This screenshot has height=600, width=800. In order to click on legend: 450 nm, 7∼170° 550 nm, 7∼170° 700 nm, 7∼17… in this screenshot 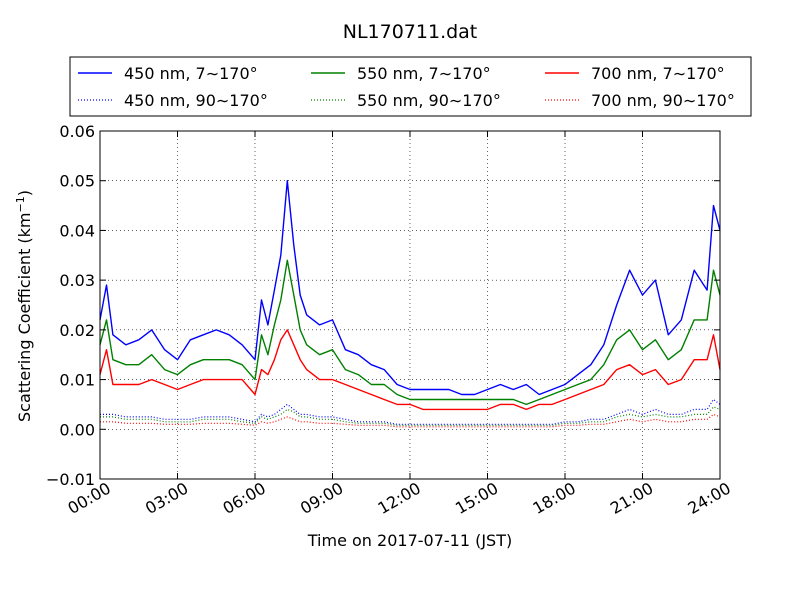, I will do `click(410, 86)`.